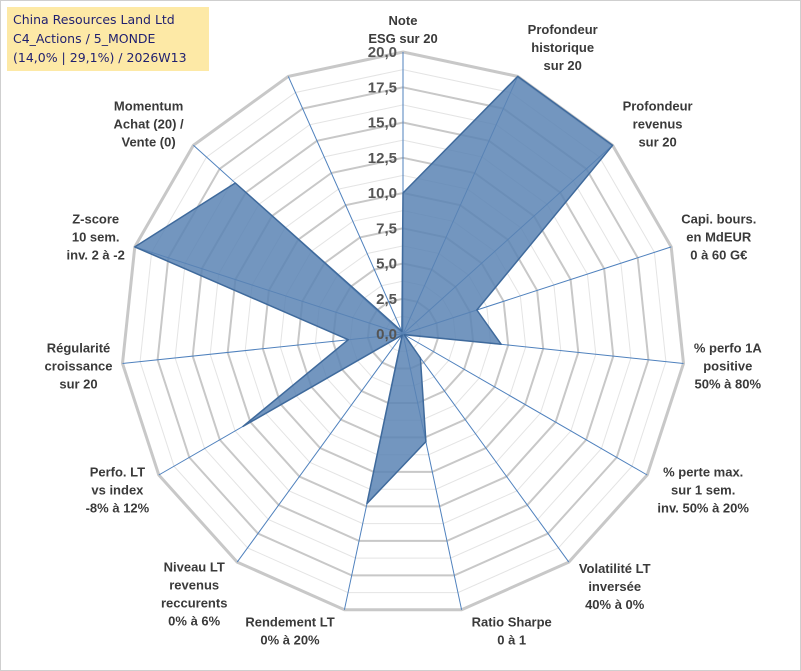 The image size is (801, 671). I want to click on radar-tick-labels: 0,0 2,5 5,0 7,5 10,0 12,5 15,0 17,5 20,0, so click(382, 193).